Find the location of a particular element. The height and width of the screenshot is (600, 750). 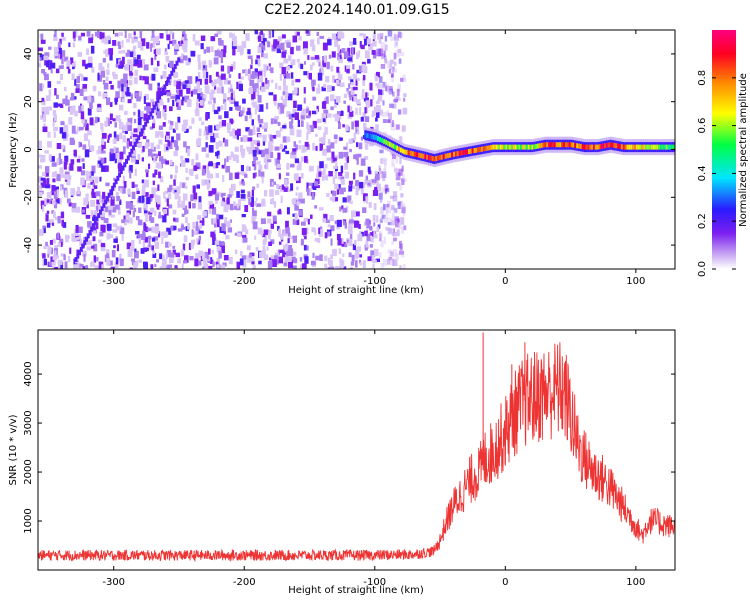

snr-x-tick-label: -300 is located at coordinates (113, 582).